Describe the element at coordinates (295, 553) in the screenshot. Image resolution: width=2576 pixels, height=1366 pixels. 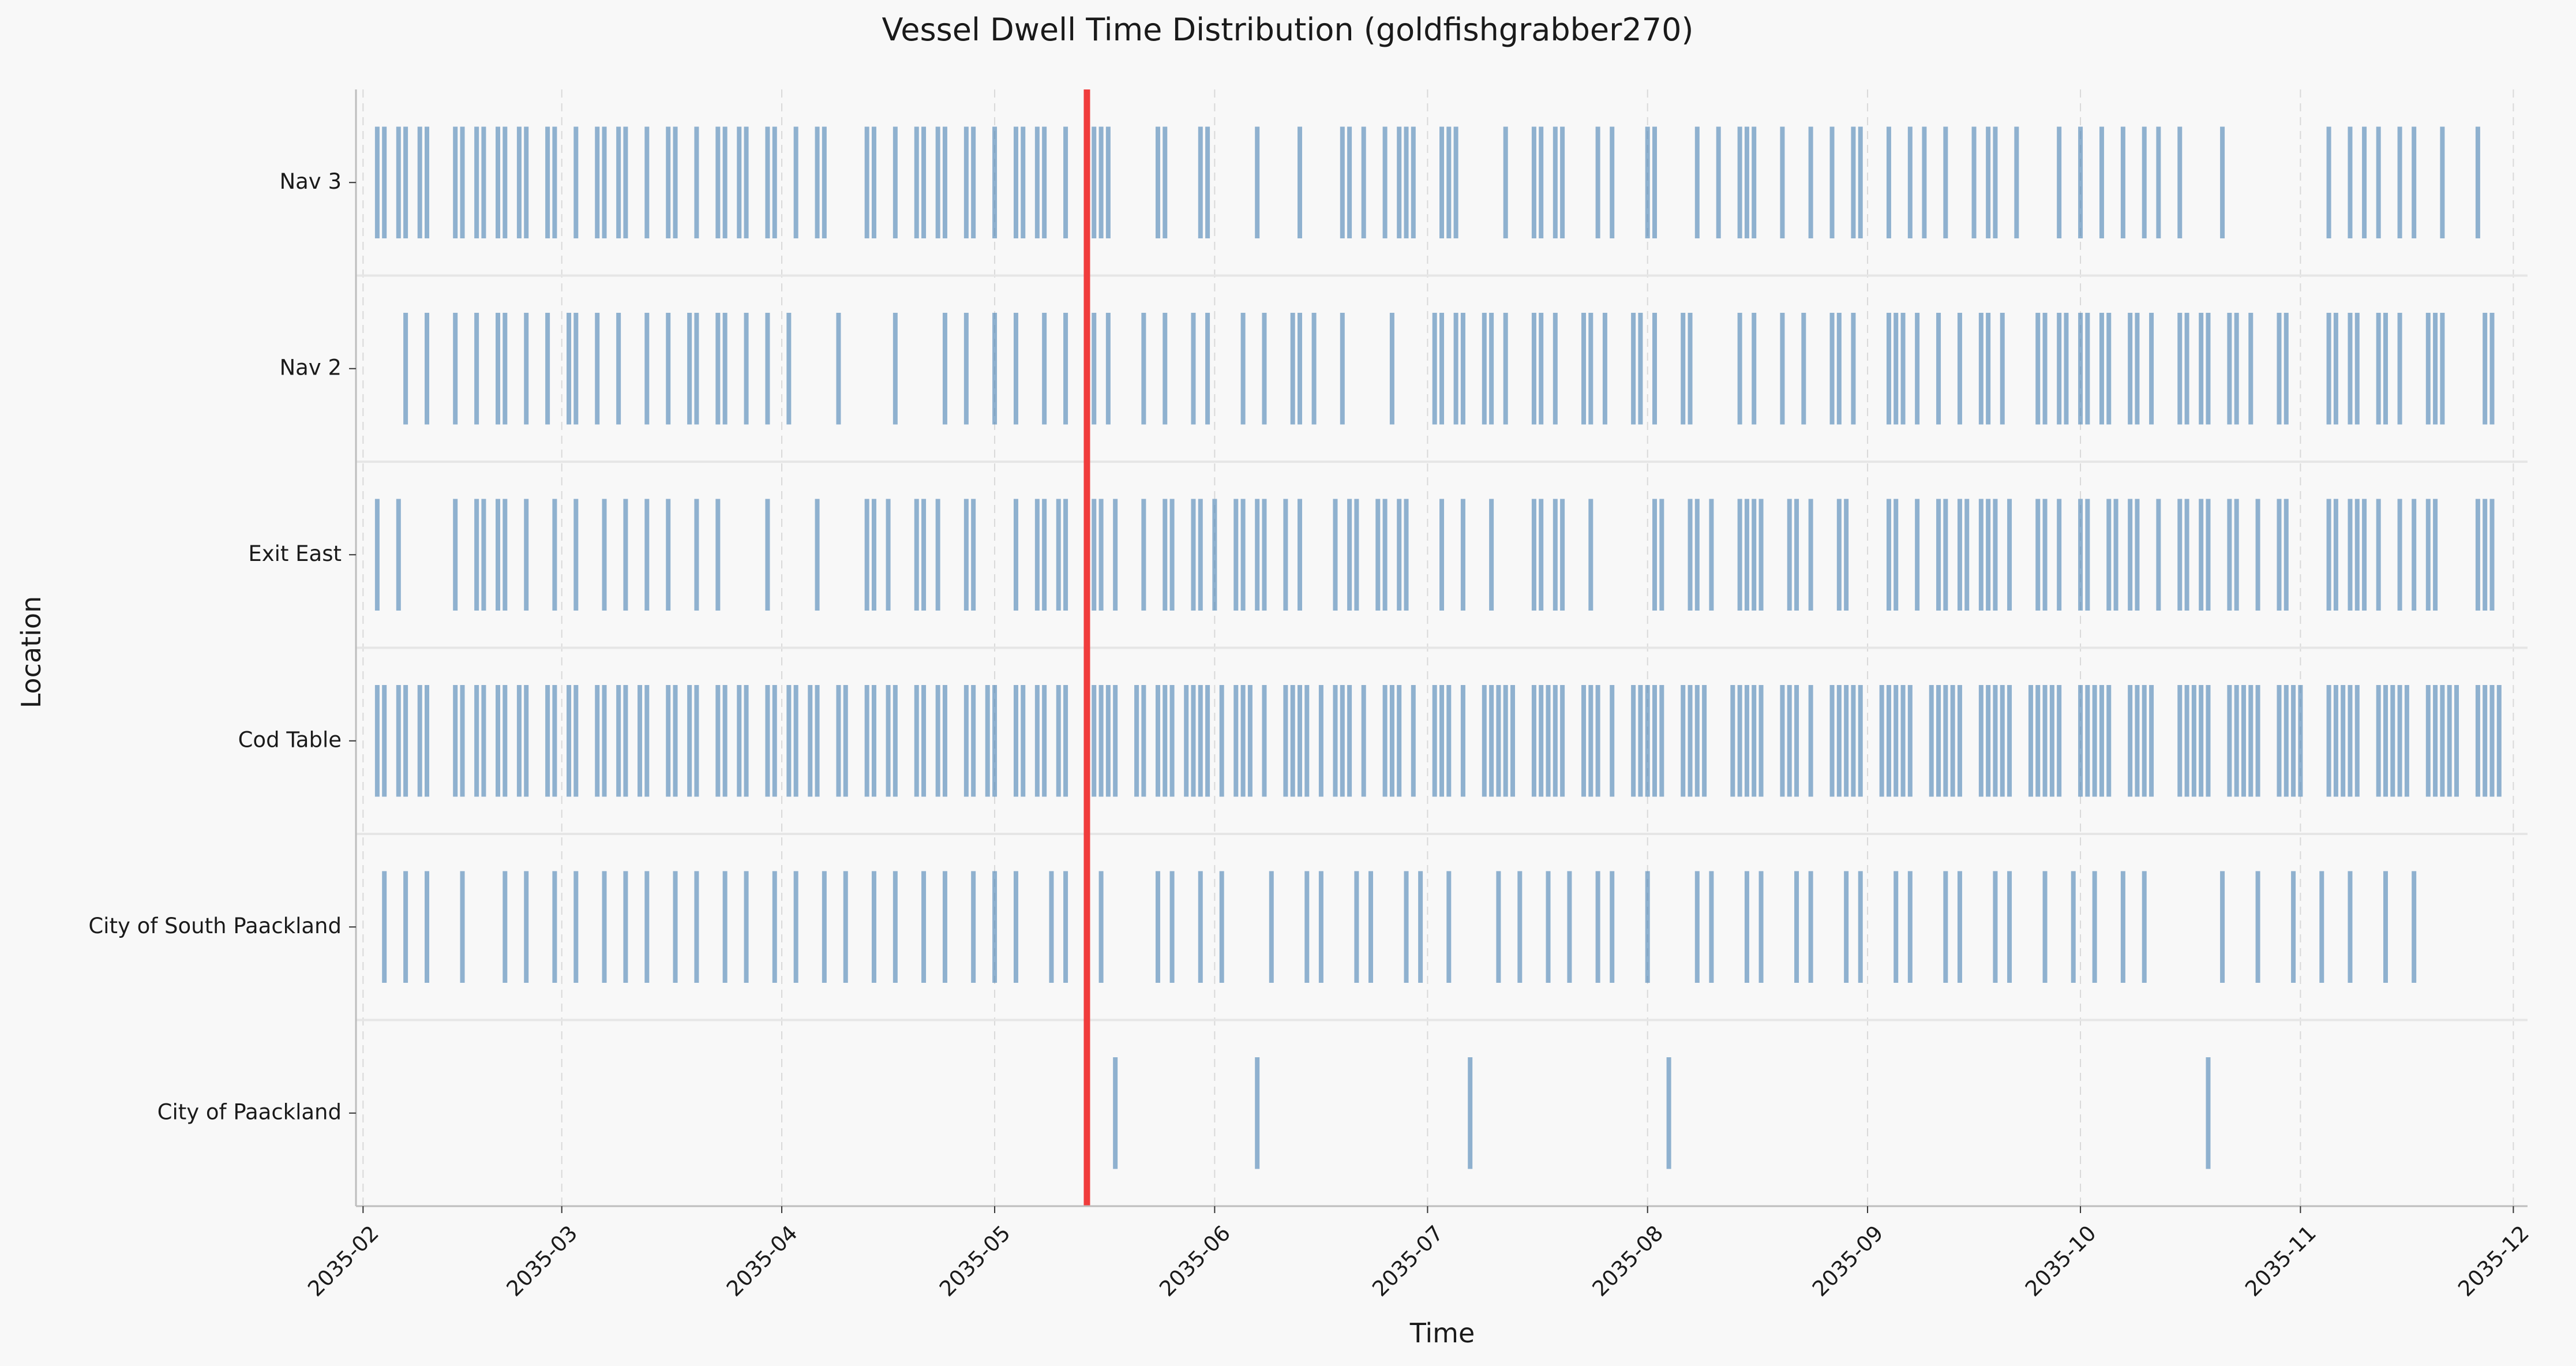
I see `y-tick-label-3: Exit East` at that location.